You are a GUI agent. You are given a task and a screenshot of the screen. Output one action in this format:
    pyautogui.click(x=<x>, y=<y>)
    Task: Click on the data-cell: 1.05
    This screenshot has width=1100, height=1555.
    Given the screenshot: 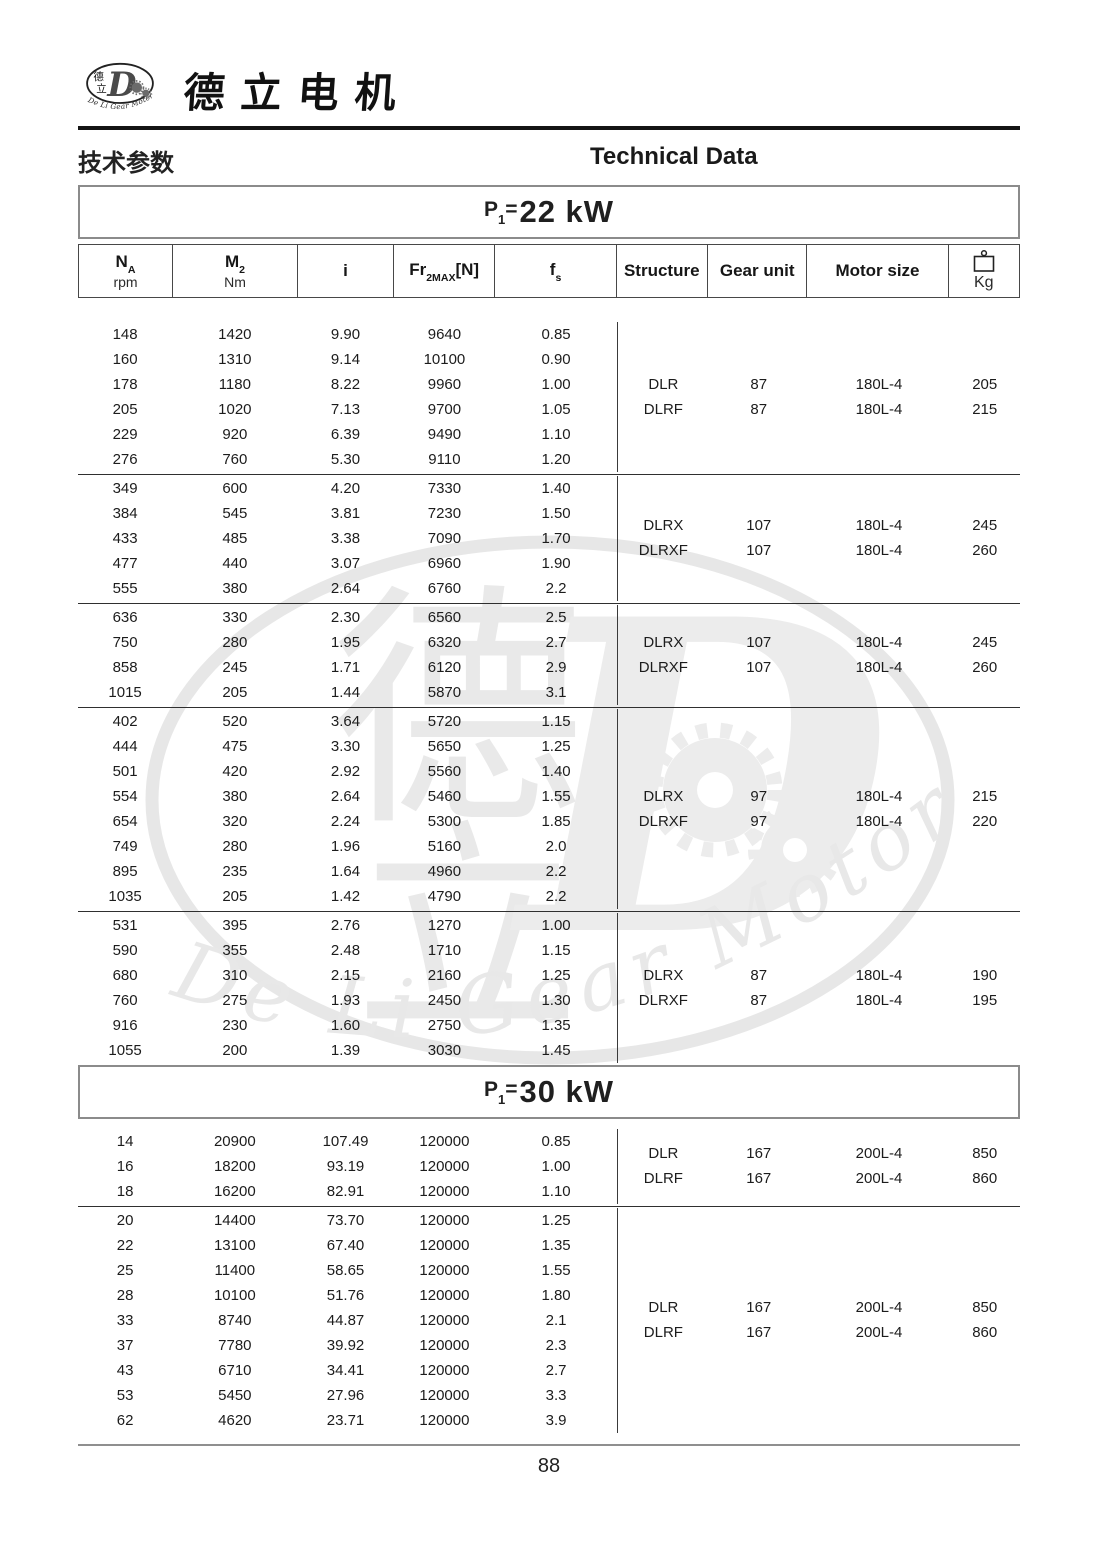 What is the action you would take?
    pyautogui.click(x=556, y=409)
    